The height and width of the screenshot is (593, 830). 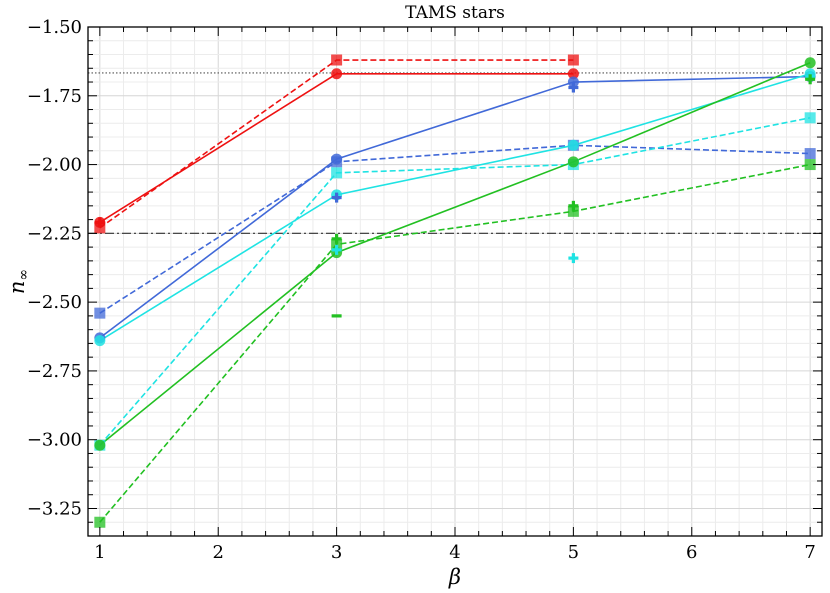 What do you see at coordinates (99, 552) in the screenshot?
I see `x-tick-label: 1` at bounding box center [99, 552].